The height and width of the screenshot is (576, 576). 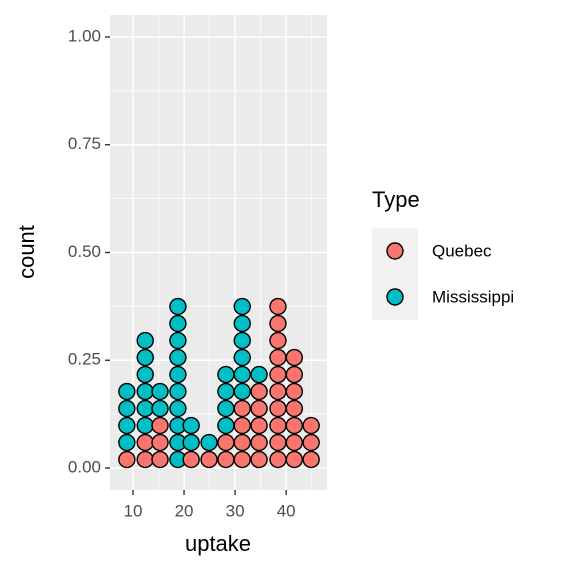 What do you see at coordinates (395, 274) in the screenshot?
I see `legend-keys-bg` at bounding box center [395, 274].